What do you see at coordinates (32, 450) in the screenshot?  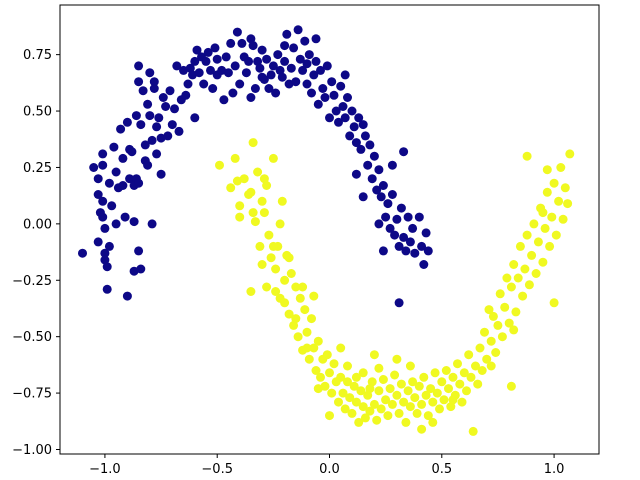 I see `y-tick-label: −1.00` at bounding box center [32, 450].